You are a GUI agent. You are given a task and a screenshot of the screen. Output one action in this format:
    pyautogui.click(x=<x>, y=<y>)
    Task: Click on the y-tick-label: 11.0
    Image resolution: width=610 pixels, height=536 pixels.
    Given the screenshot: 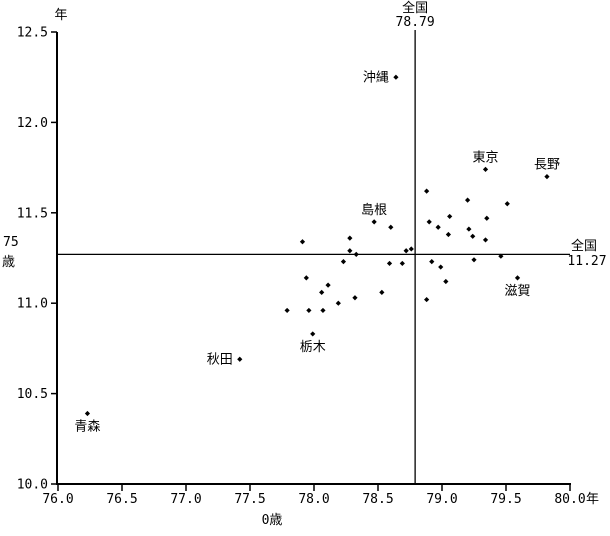 What is the action you would take?
    pyautogui.click(x=32, y=304)
    